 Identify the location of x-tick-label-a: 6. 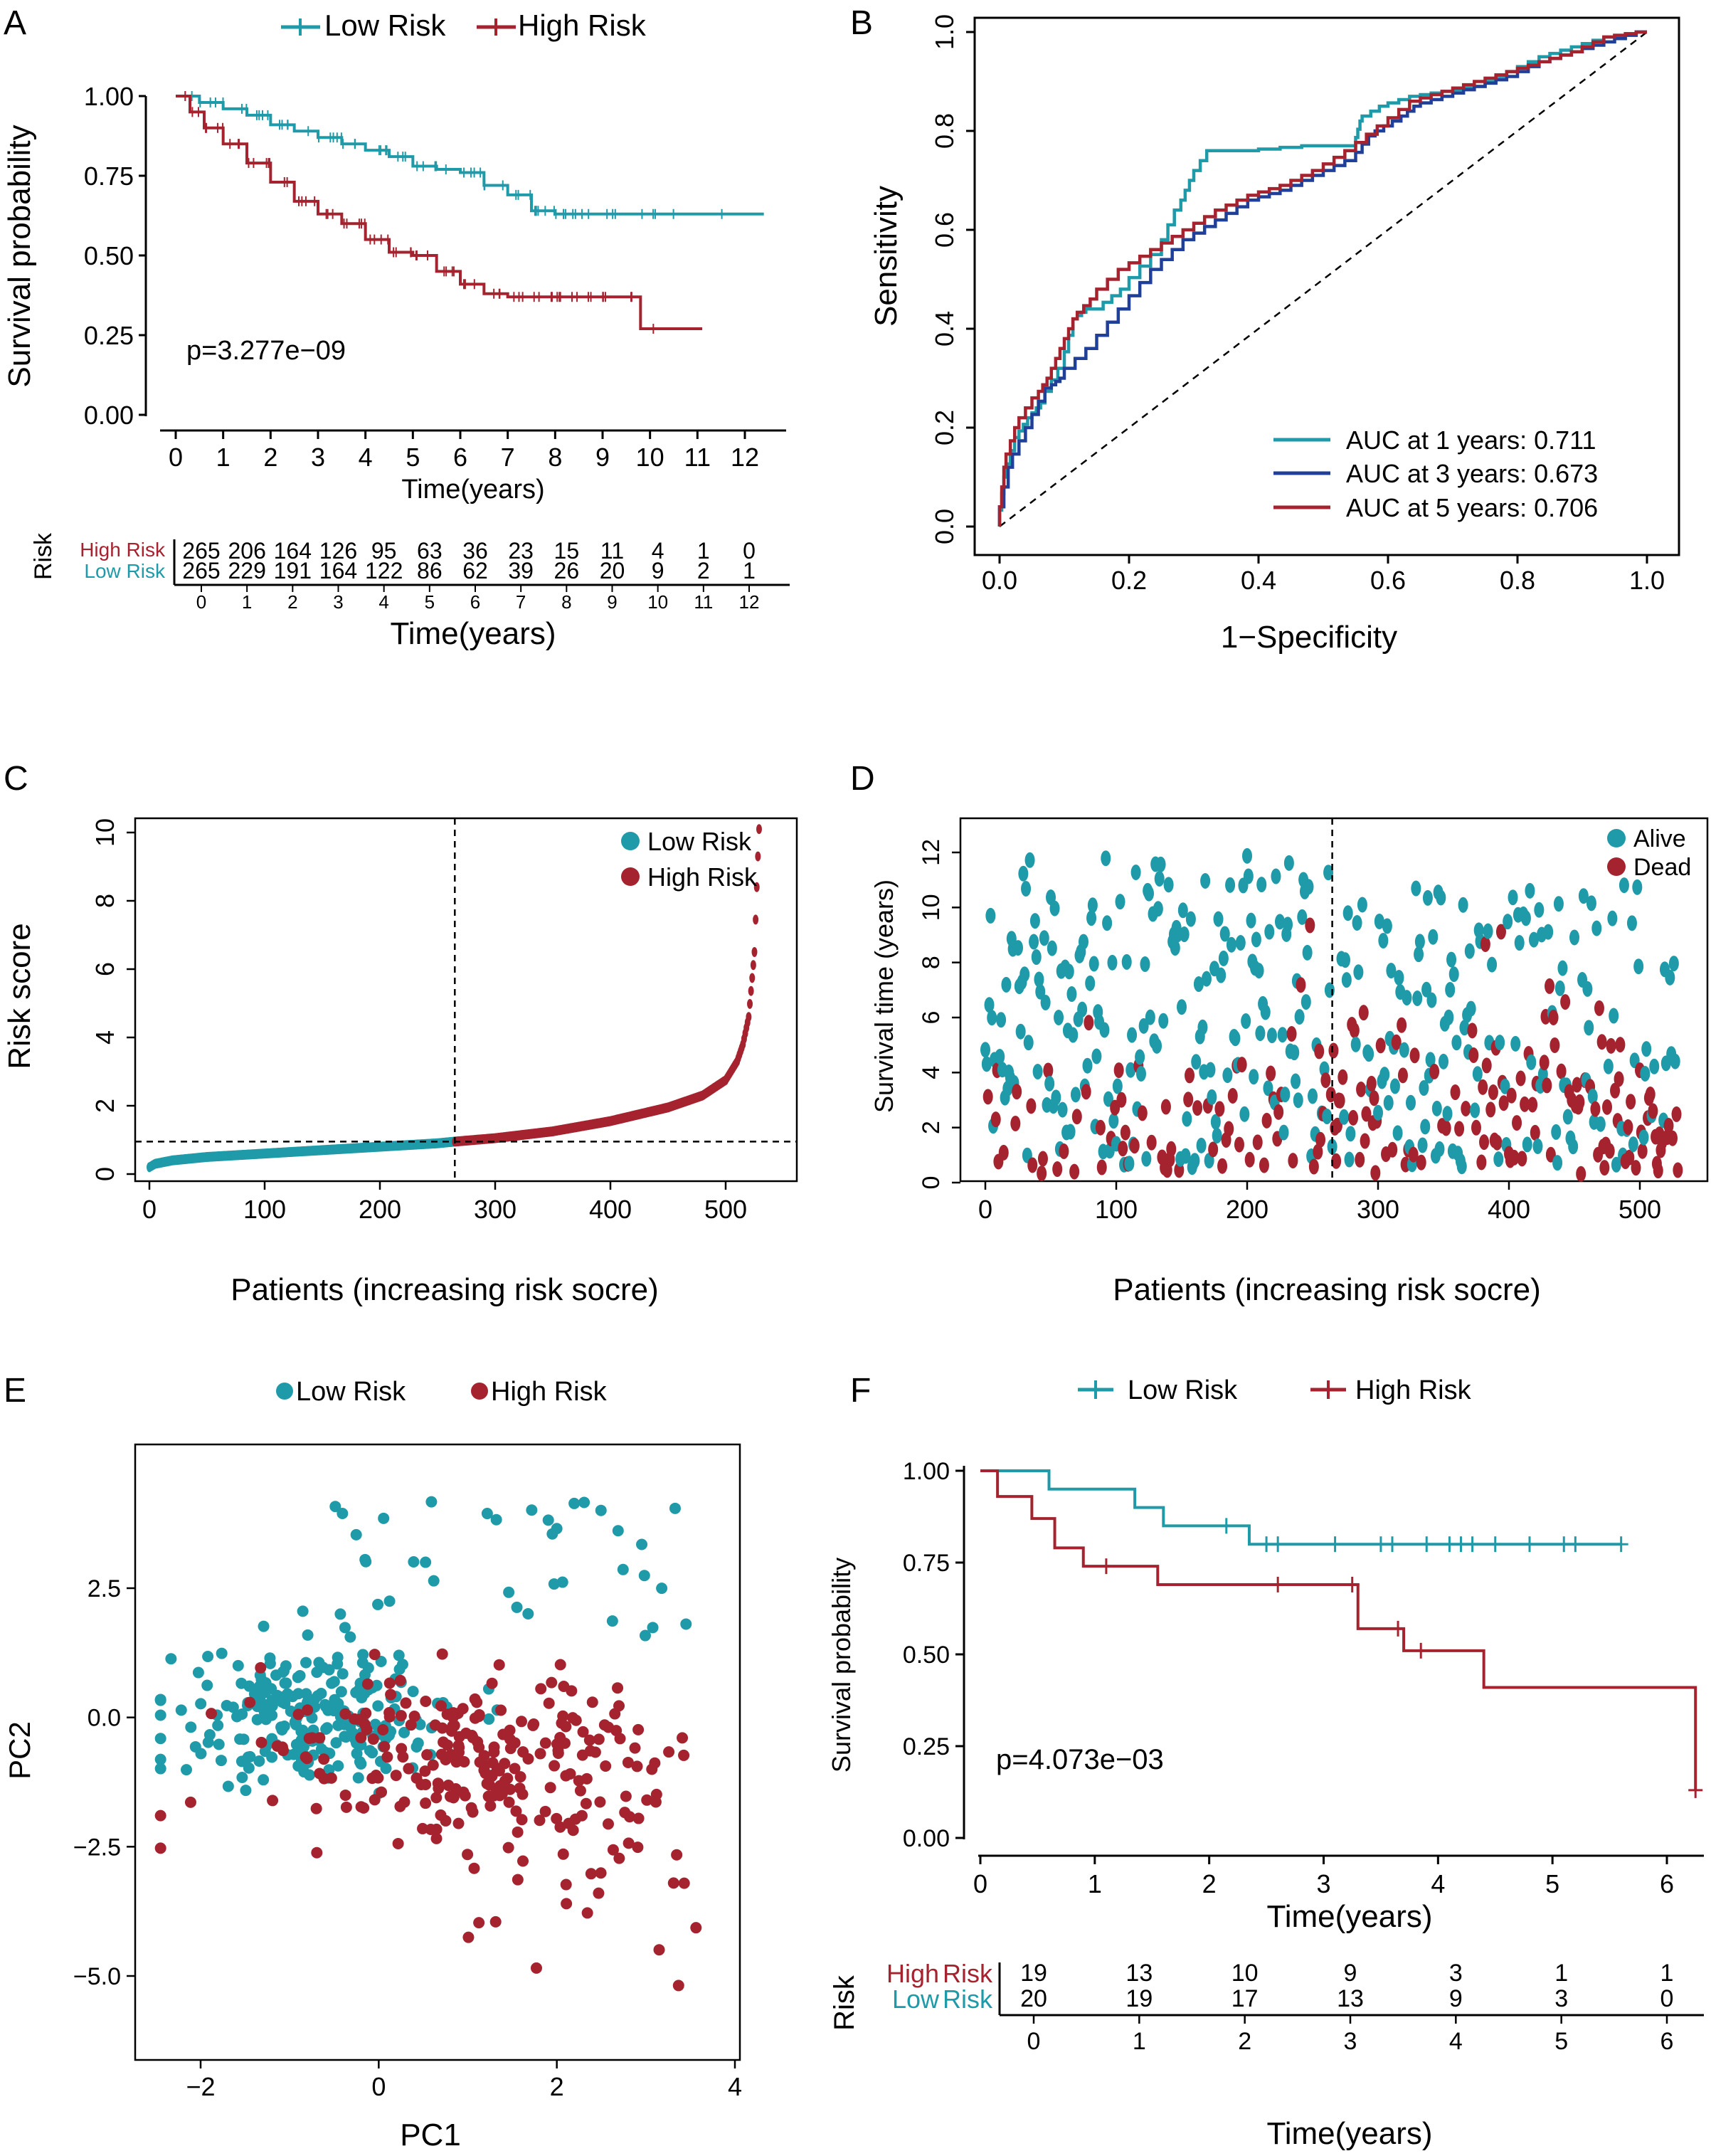
(460, 457).